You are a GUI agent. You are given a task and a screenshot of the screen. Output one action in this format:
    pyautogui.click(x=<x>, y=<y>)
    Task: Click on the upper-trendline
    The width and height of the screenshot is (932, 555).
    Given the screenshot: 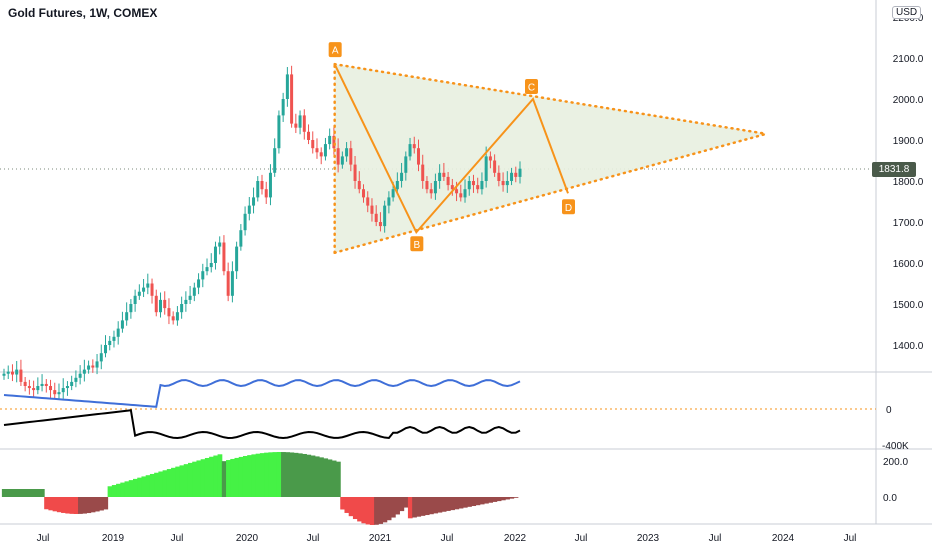 What is the action you would take?
    pyautogui.click(x=550, y=99)
    